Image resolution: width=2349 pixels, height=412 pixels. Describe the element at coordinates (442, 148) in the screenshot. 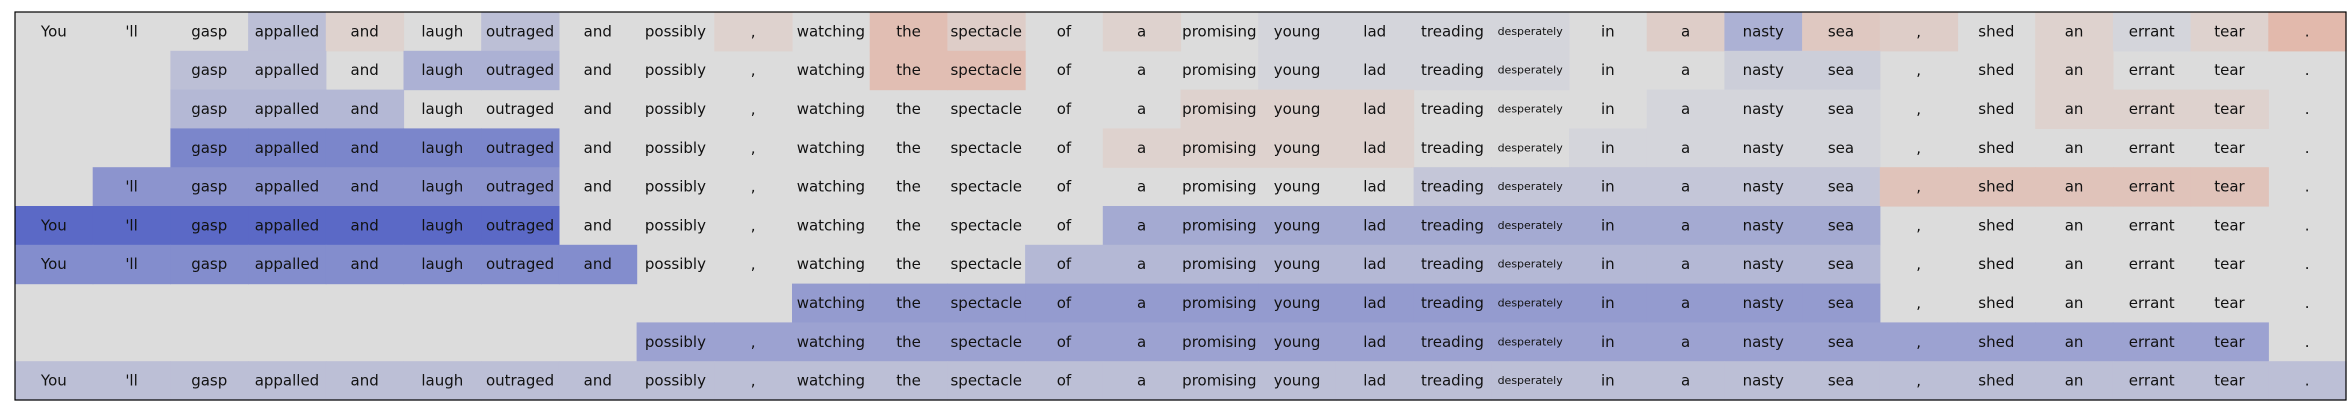

I see `token-label-r3-c5: laugh` at that location.